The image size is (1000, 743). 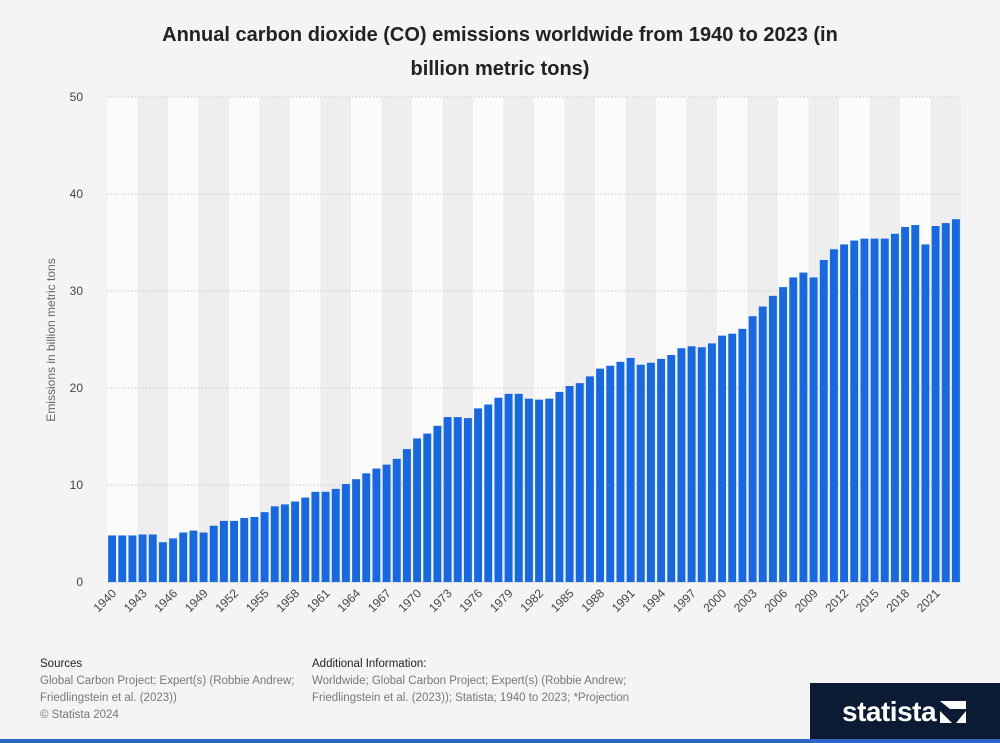 I want to click on bar-1947, so click(x=183, y=557).